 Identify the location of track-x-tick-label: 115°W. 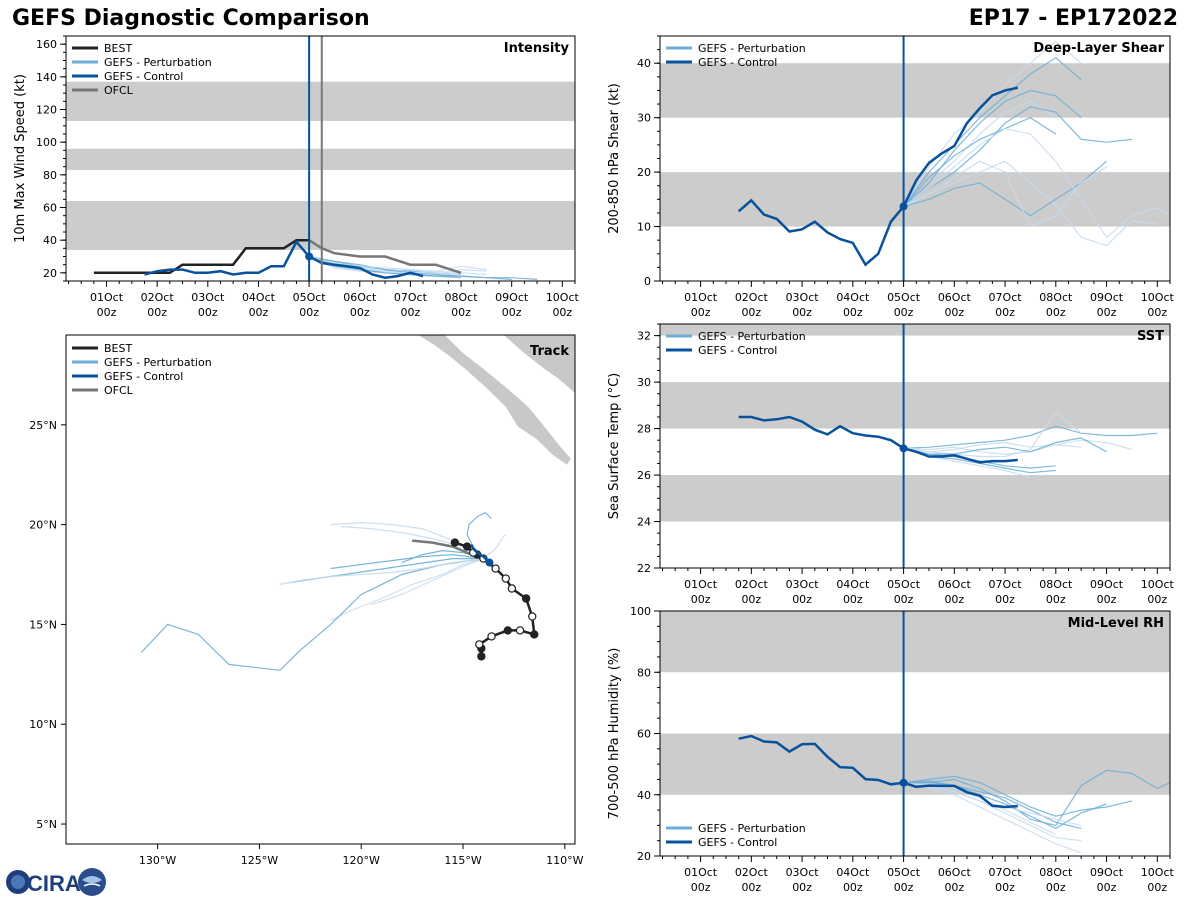
(462, 860).